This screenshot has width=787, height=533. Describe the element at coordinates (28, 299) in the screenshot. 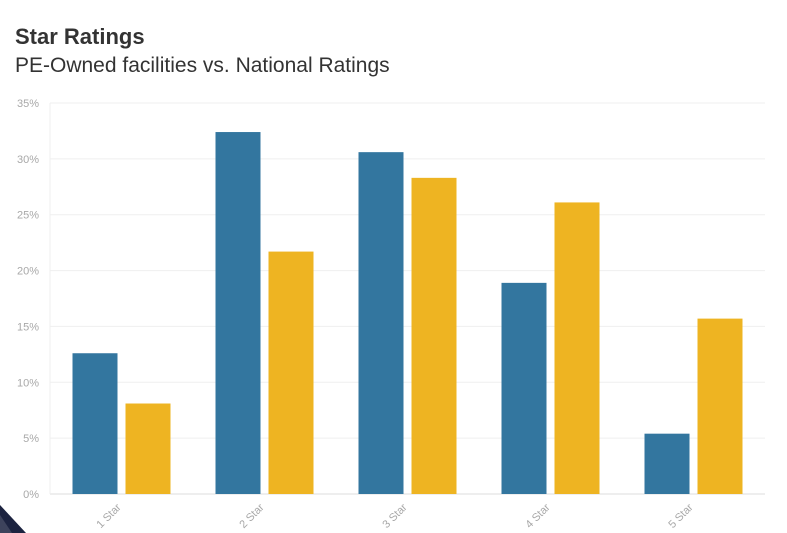

I see `y-axis-ticks: 0% 5% 10% 15% 20% 25% 30% 35%` at that location.